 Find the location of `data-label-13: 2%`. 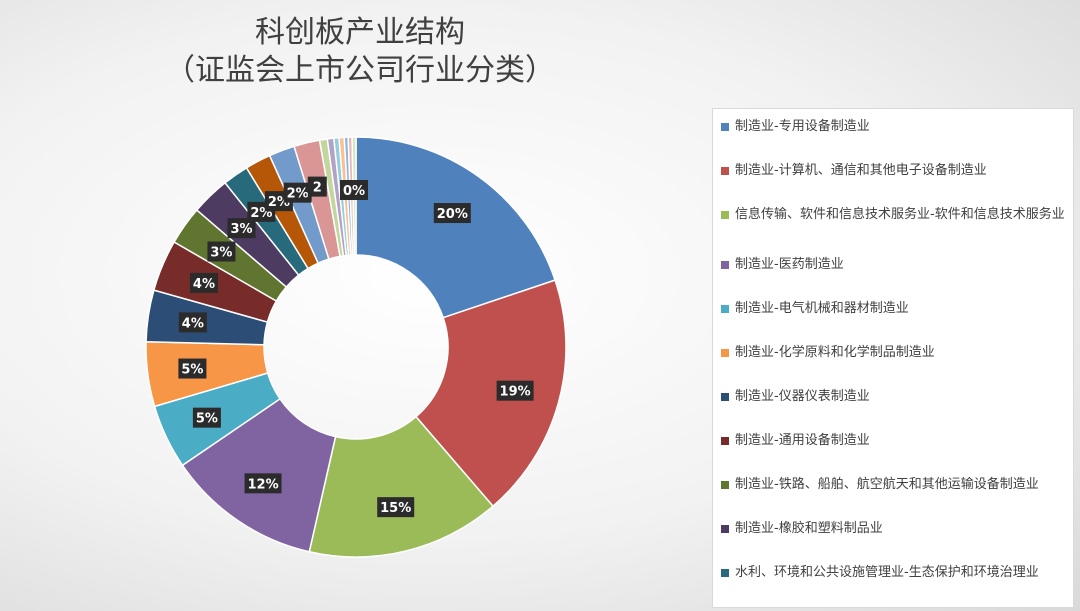

data-label-13: 2% is located at coordinates (297, 192).